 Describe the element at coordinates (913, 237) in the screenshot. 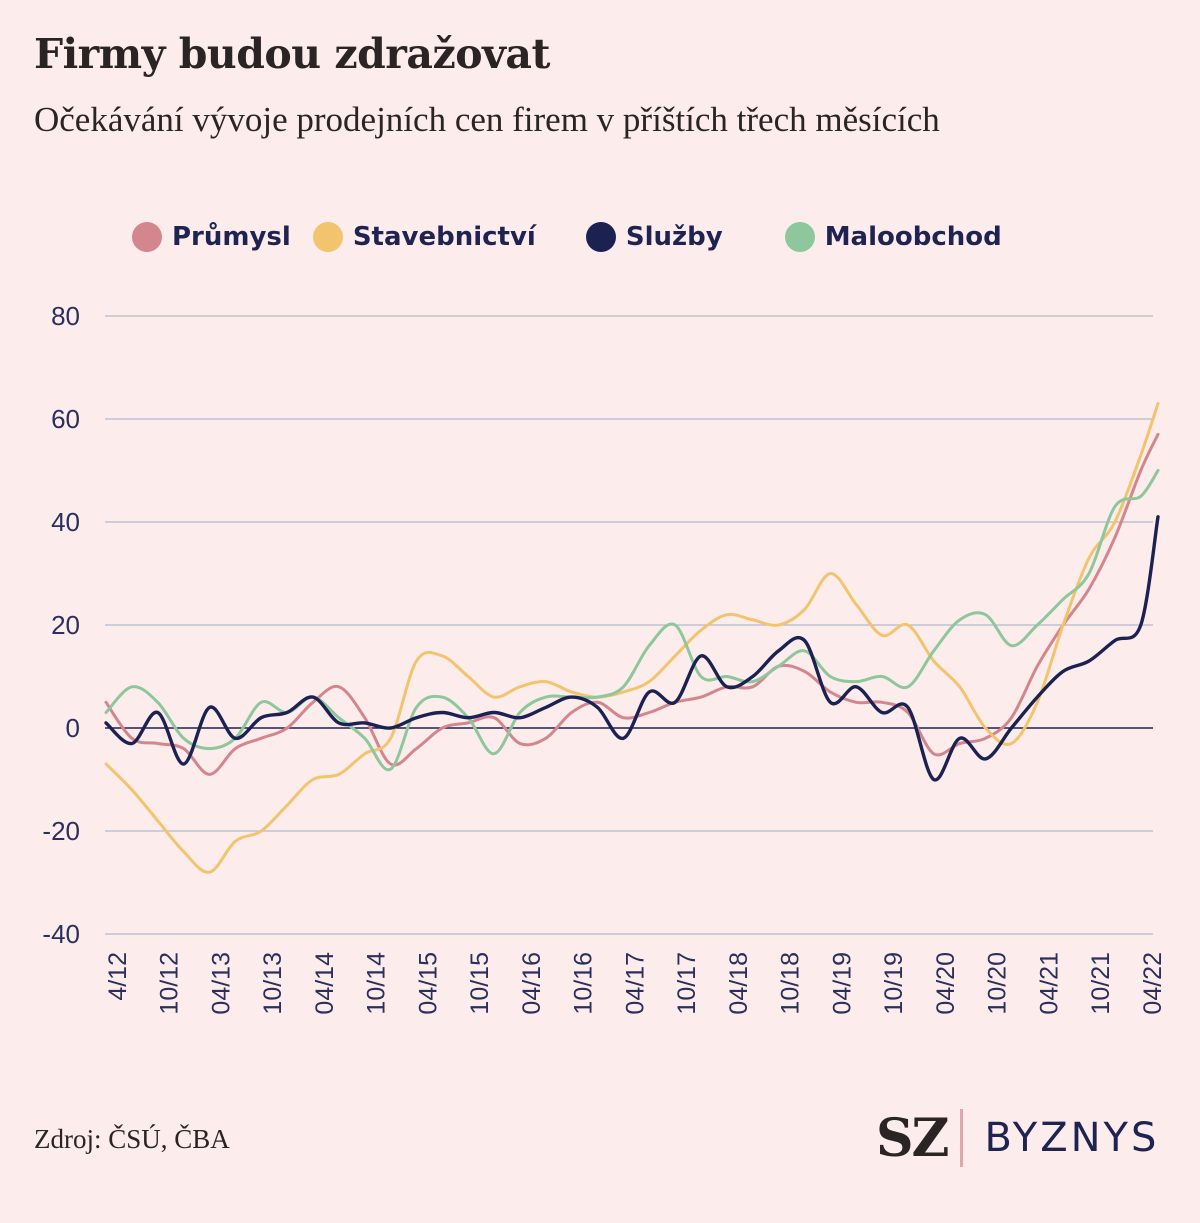

I see `legend-label-maloobchod: Maloobchod` at that location.